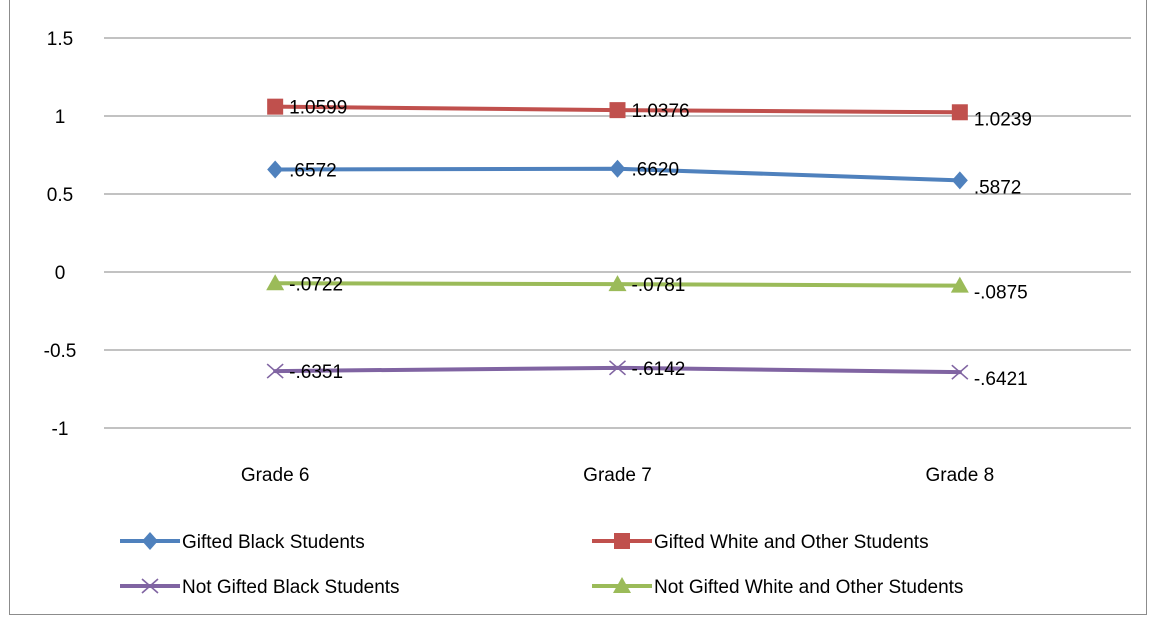 This screenshot has height=619, width=1151. What do you see at coordinates (318, 108) in the screenshot?
I see `data-label: 1.0599` at bounding box center [318, 108].